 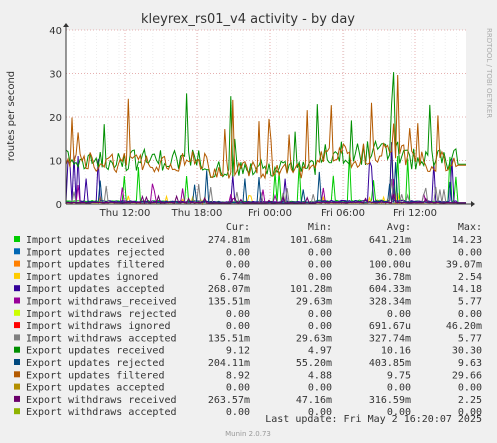 I want to click on legend-value-avg: 9.75, so click(x=399, y=375).